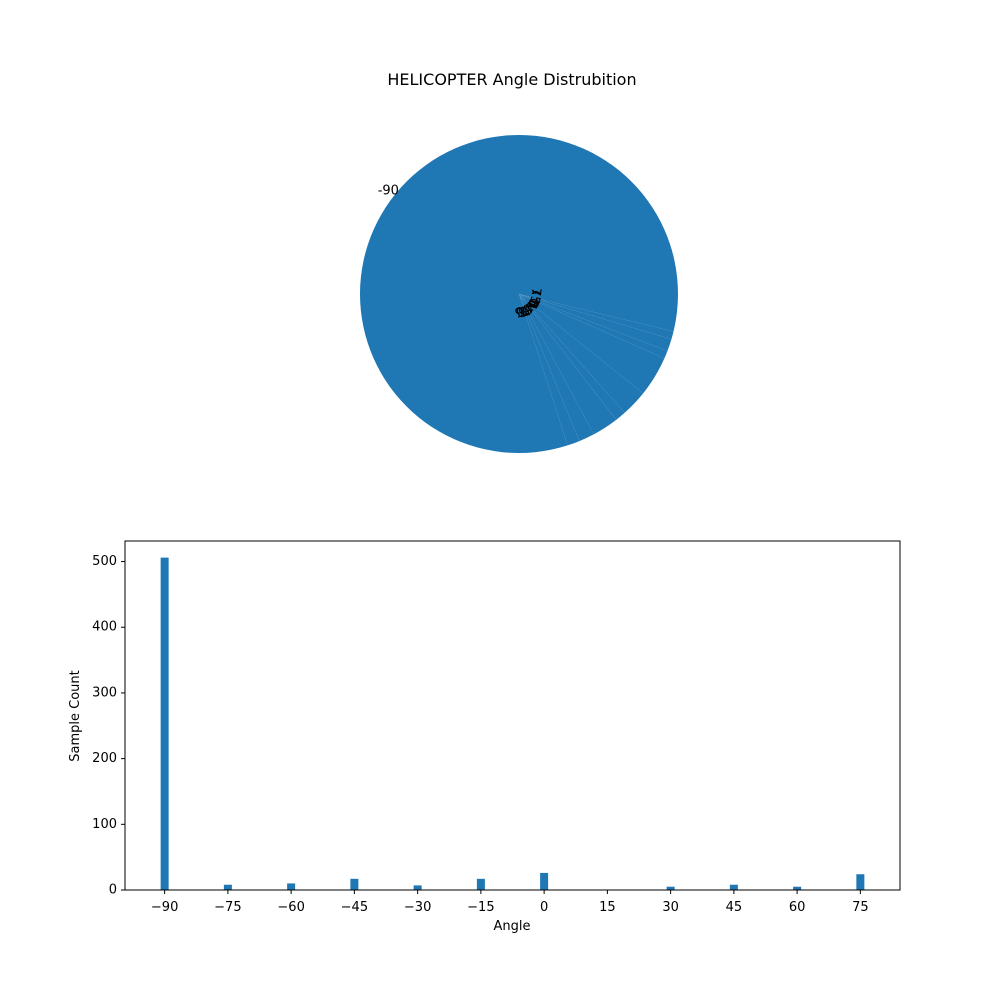 This screenshot has height=1000, width=1000. Describe the element at coordinates (104, 627) in the screenshot. I see `y-tick-label: 400` at that location.